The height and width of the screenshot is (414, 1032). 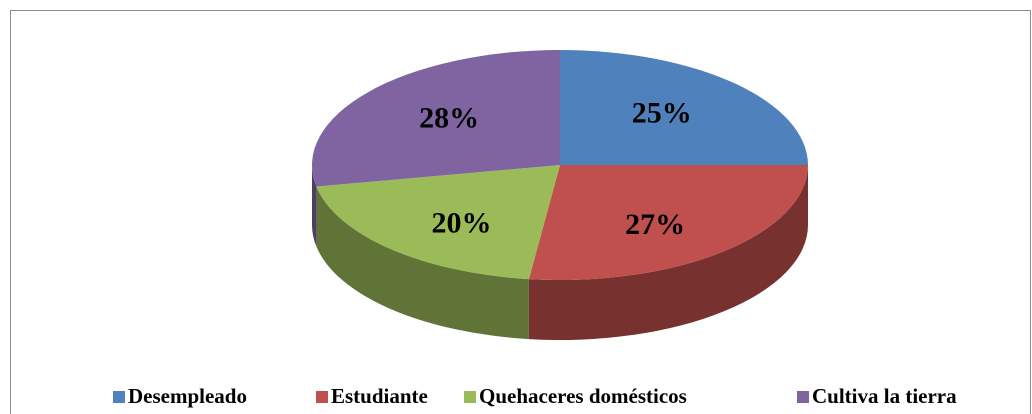 What do you see at coordinates (583, 396) in the screenshot?
I see `legend-label: Quehaceres domésticos` at bounding box center [583, 396].